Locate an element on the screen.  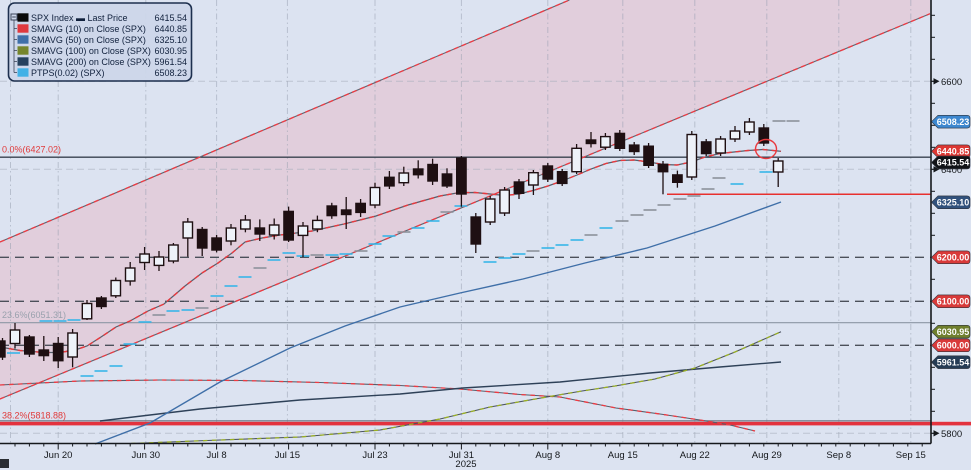
svg-text: Aug 29 is located at coordinates (767, 455).